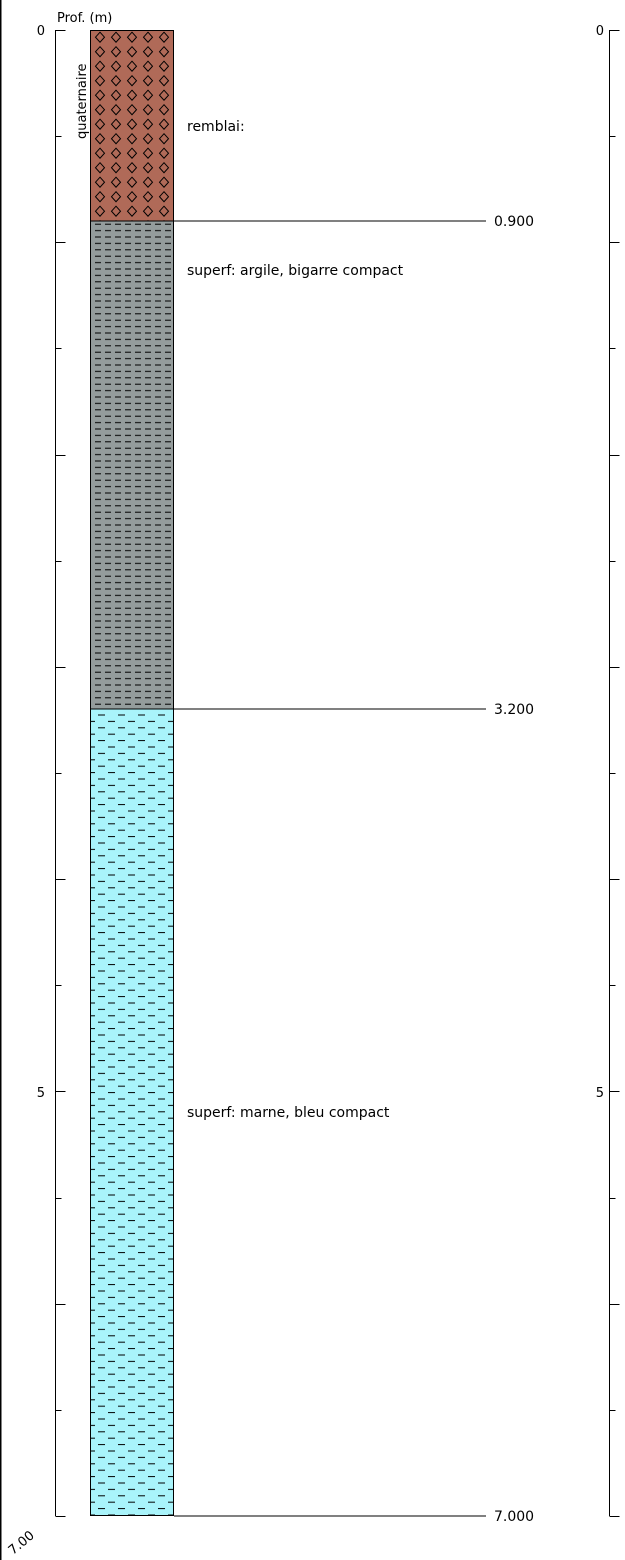 Image resolution: width=625 pixels, height=1560 pixels. What do you see at coordinates (514, 710) in the screenshot?
I see `depth-marker-label-2: 3.200` at bounding box center [514, 710].